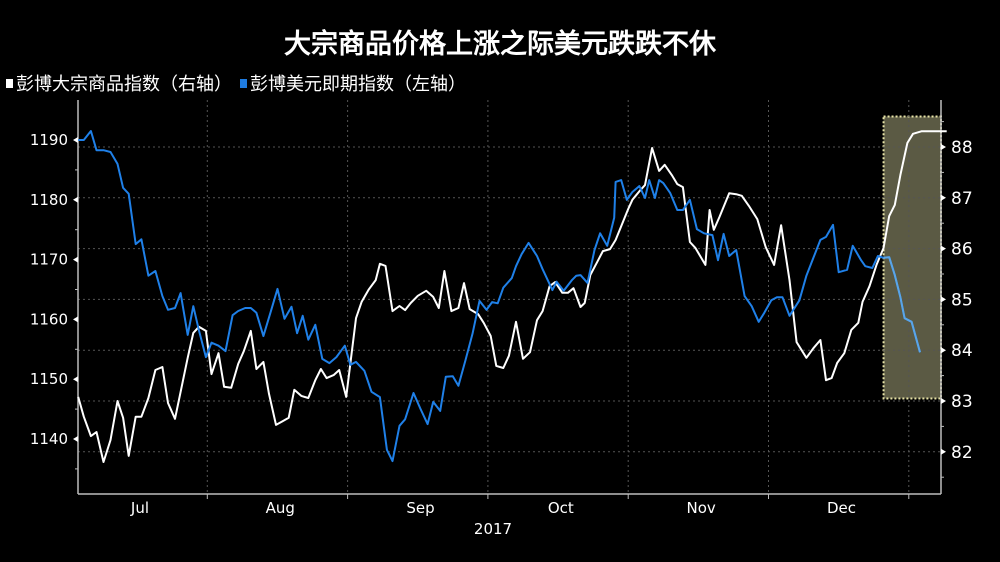 The height and width of the screenshot is (562, 1000). I want to click on right-axis-label: 87, so click(962, 199).